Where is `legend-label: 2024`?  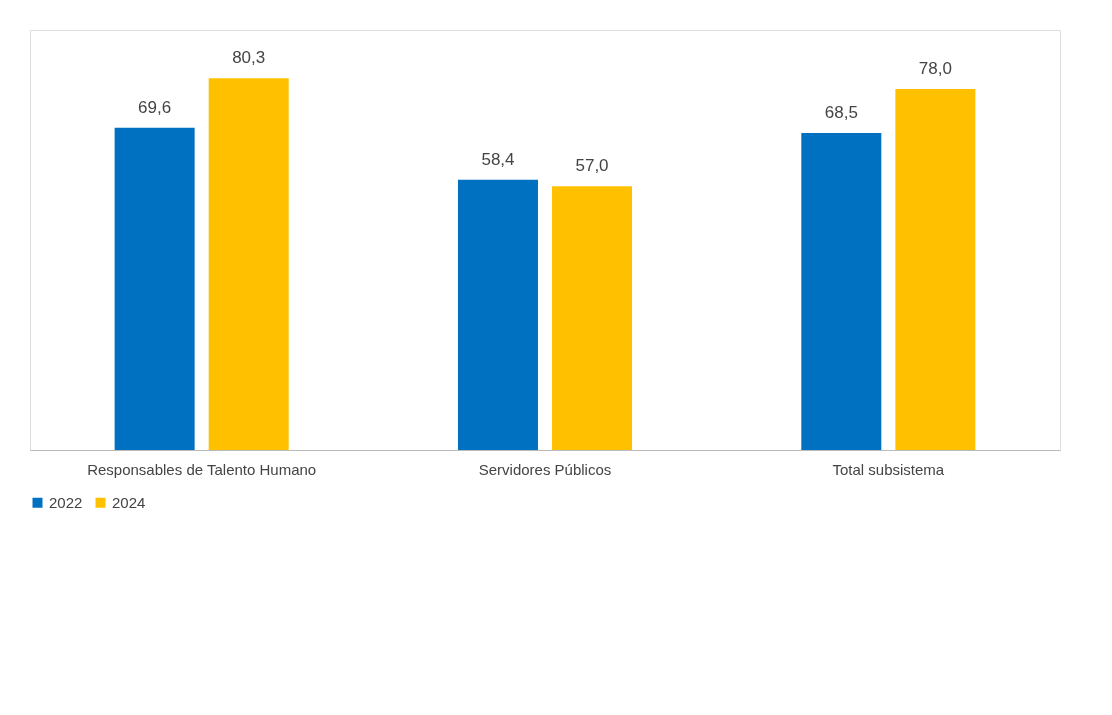 legend-label: 2024 is located at coordinates (129, 502).